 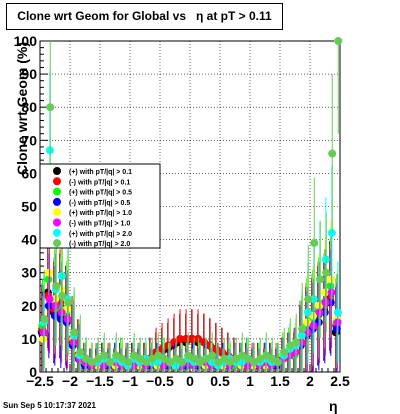 I want to click on y-tick-label: 20, so click(x=29, y=306).